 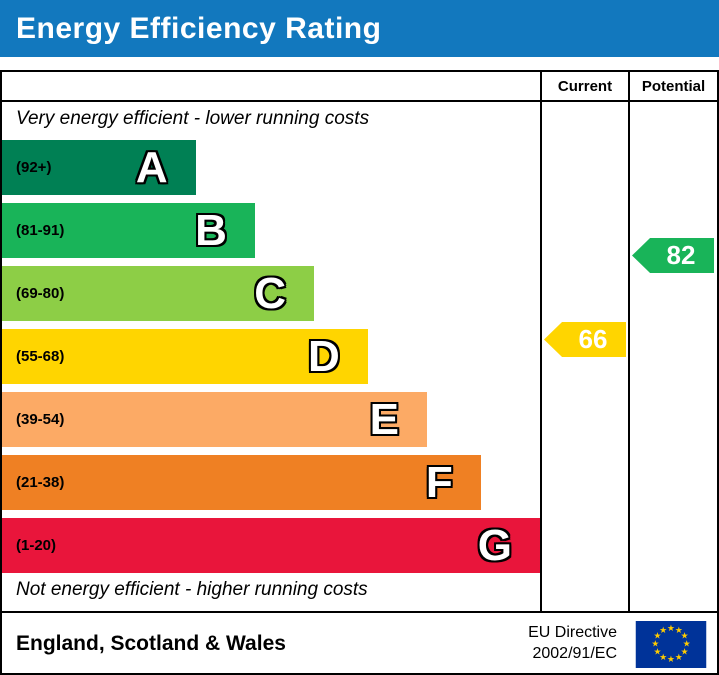 What do you see at coordinates (151, 643) in the screenshot?
I see `footer-region-label: England, Scotland & Wales` at bounding box center [151, 643].